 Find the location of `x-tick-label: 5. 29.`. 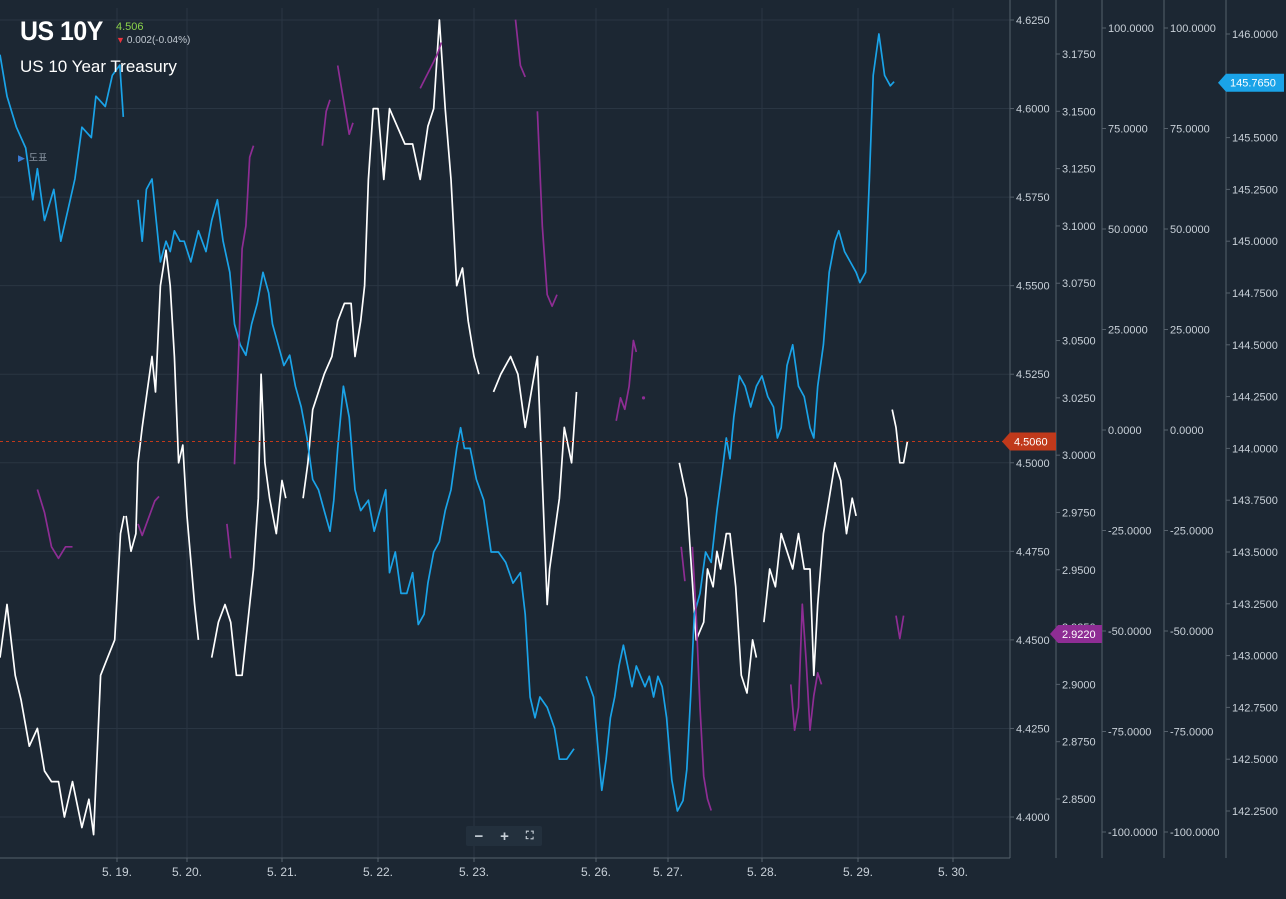

x-tick-label: 5. 29. is located at coordinates (858, 872).